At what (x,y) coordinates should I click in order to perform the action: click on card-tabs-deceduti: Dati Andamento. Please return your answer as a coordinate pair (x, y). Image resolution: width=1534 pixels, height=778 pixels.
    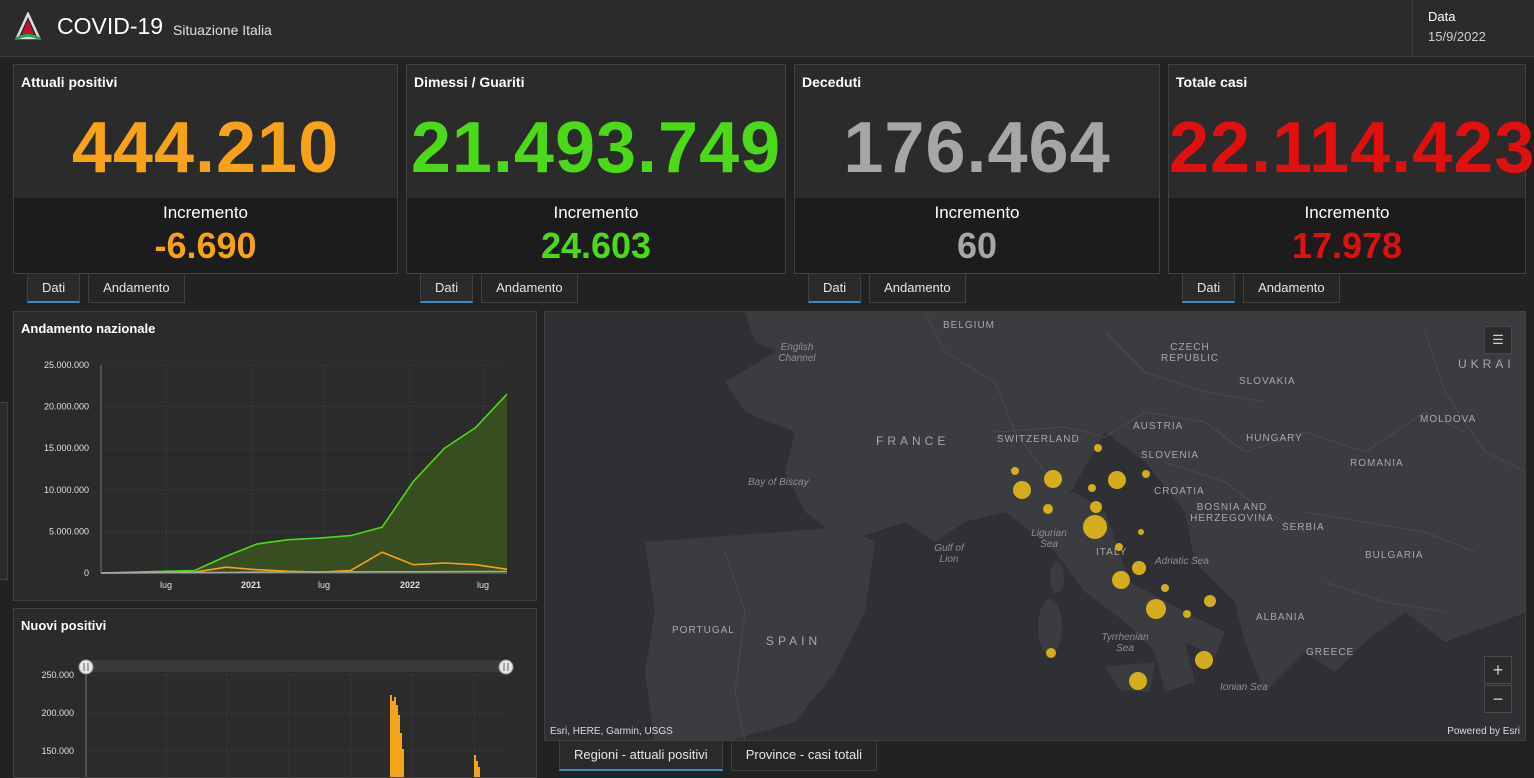
    Looking at the image, I should click on (891, 288).